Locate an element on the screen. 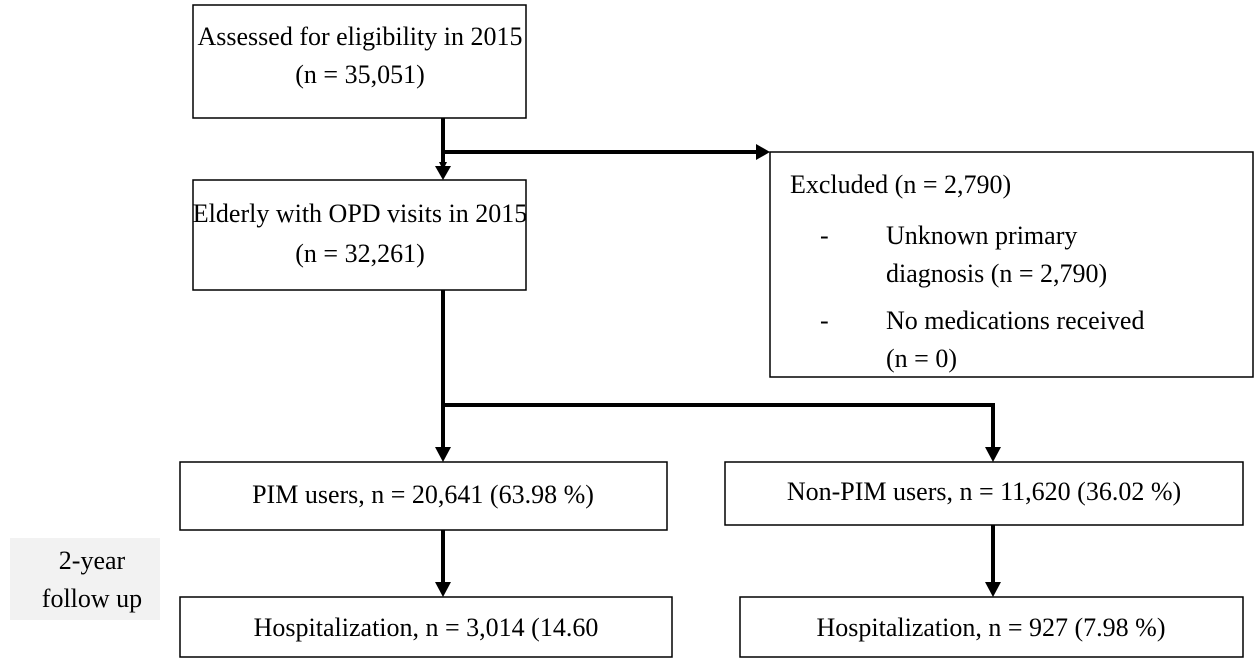 The height and width of the screenshot is (658, 1255). item-text: No medications received is located at coordinates (1015, 320).